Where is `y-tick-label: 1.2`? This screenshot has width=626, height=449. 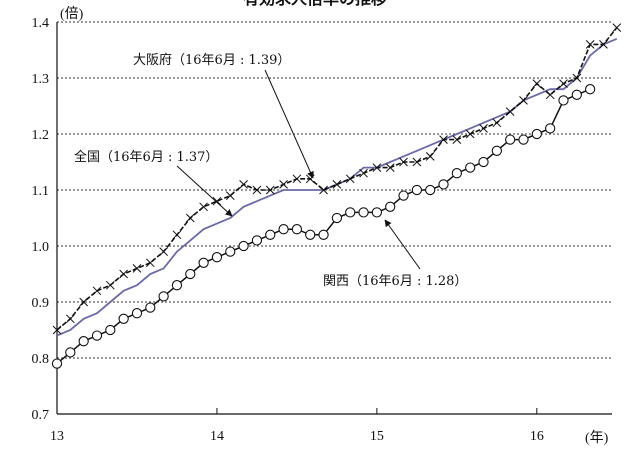
y-tick-label: 1.2 is located at coordinates (41, 135).